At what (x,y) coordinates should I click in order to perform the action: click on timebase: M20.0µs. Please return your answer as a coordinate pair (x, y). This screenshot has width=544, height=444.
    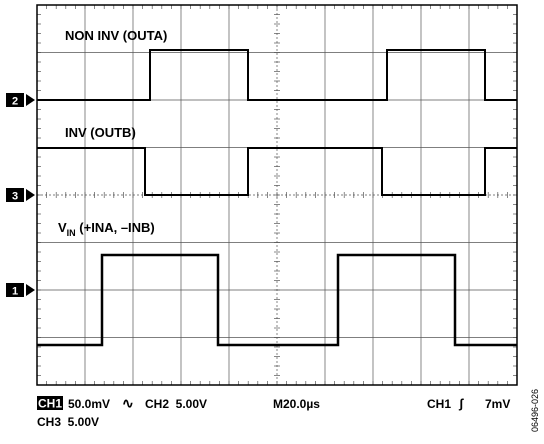
    Looking at the image, I should click on (296, 404).